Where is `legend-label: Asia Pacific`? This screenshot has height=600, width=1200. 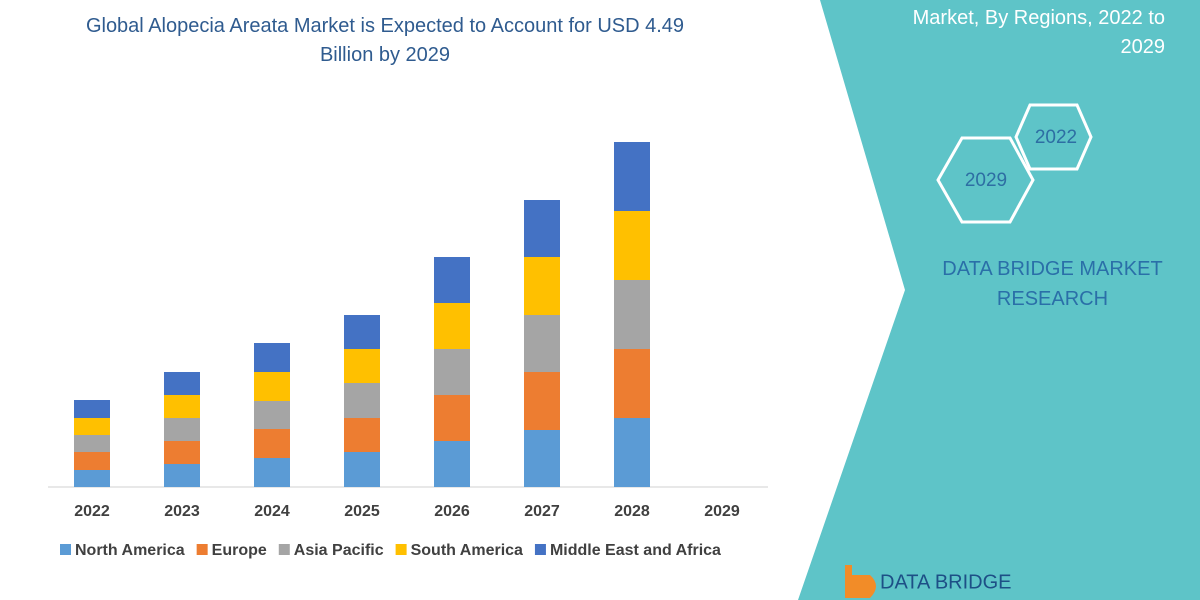 legend-label: Asia Pacific is located at coordinates (339, 550).